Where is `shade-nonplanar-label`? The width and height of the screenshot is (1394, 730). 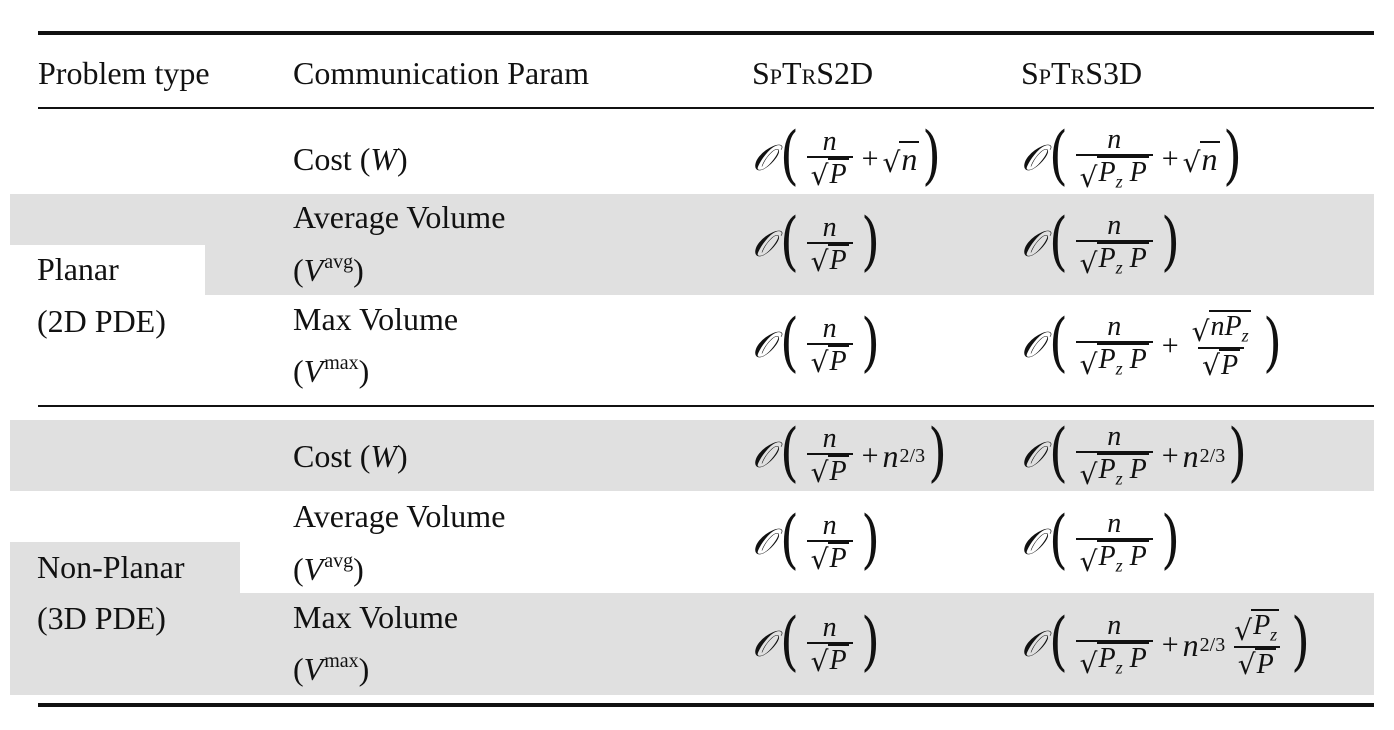
shade-nonplanar-label is located at coordinates (125, 567).